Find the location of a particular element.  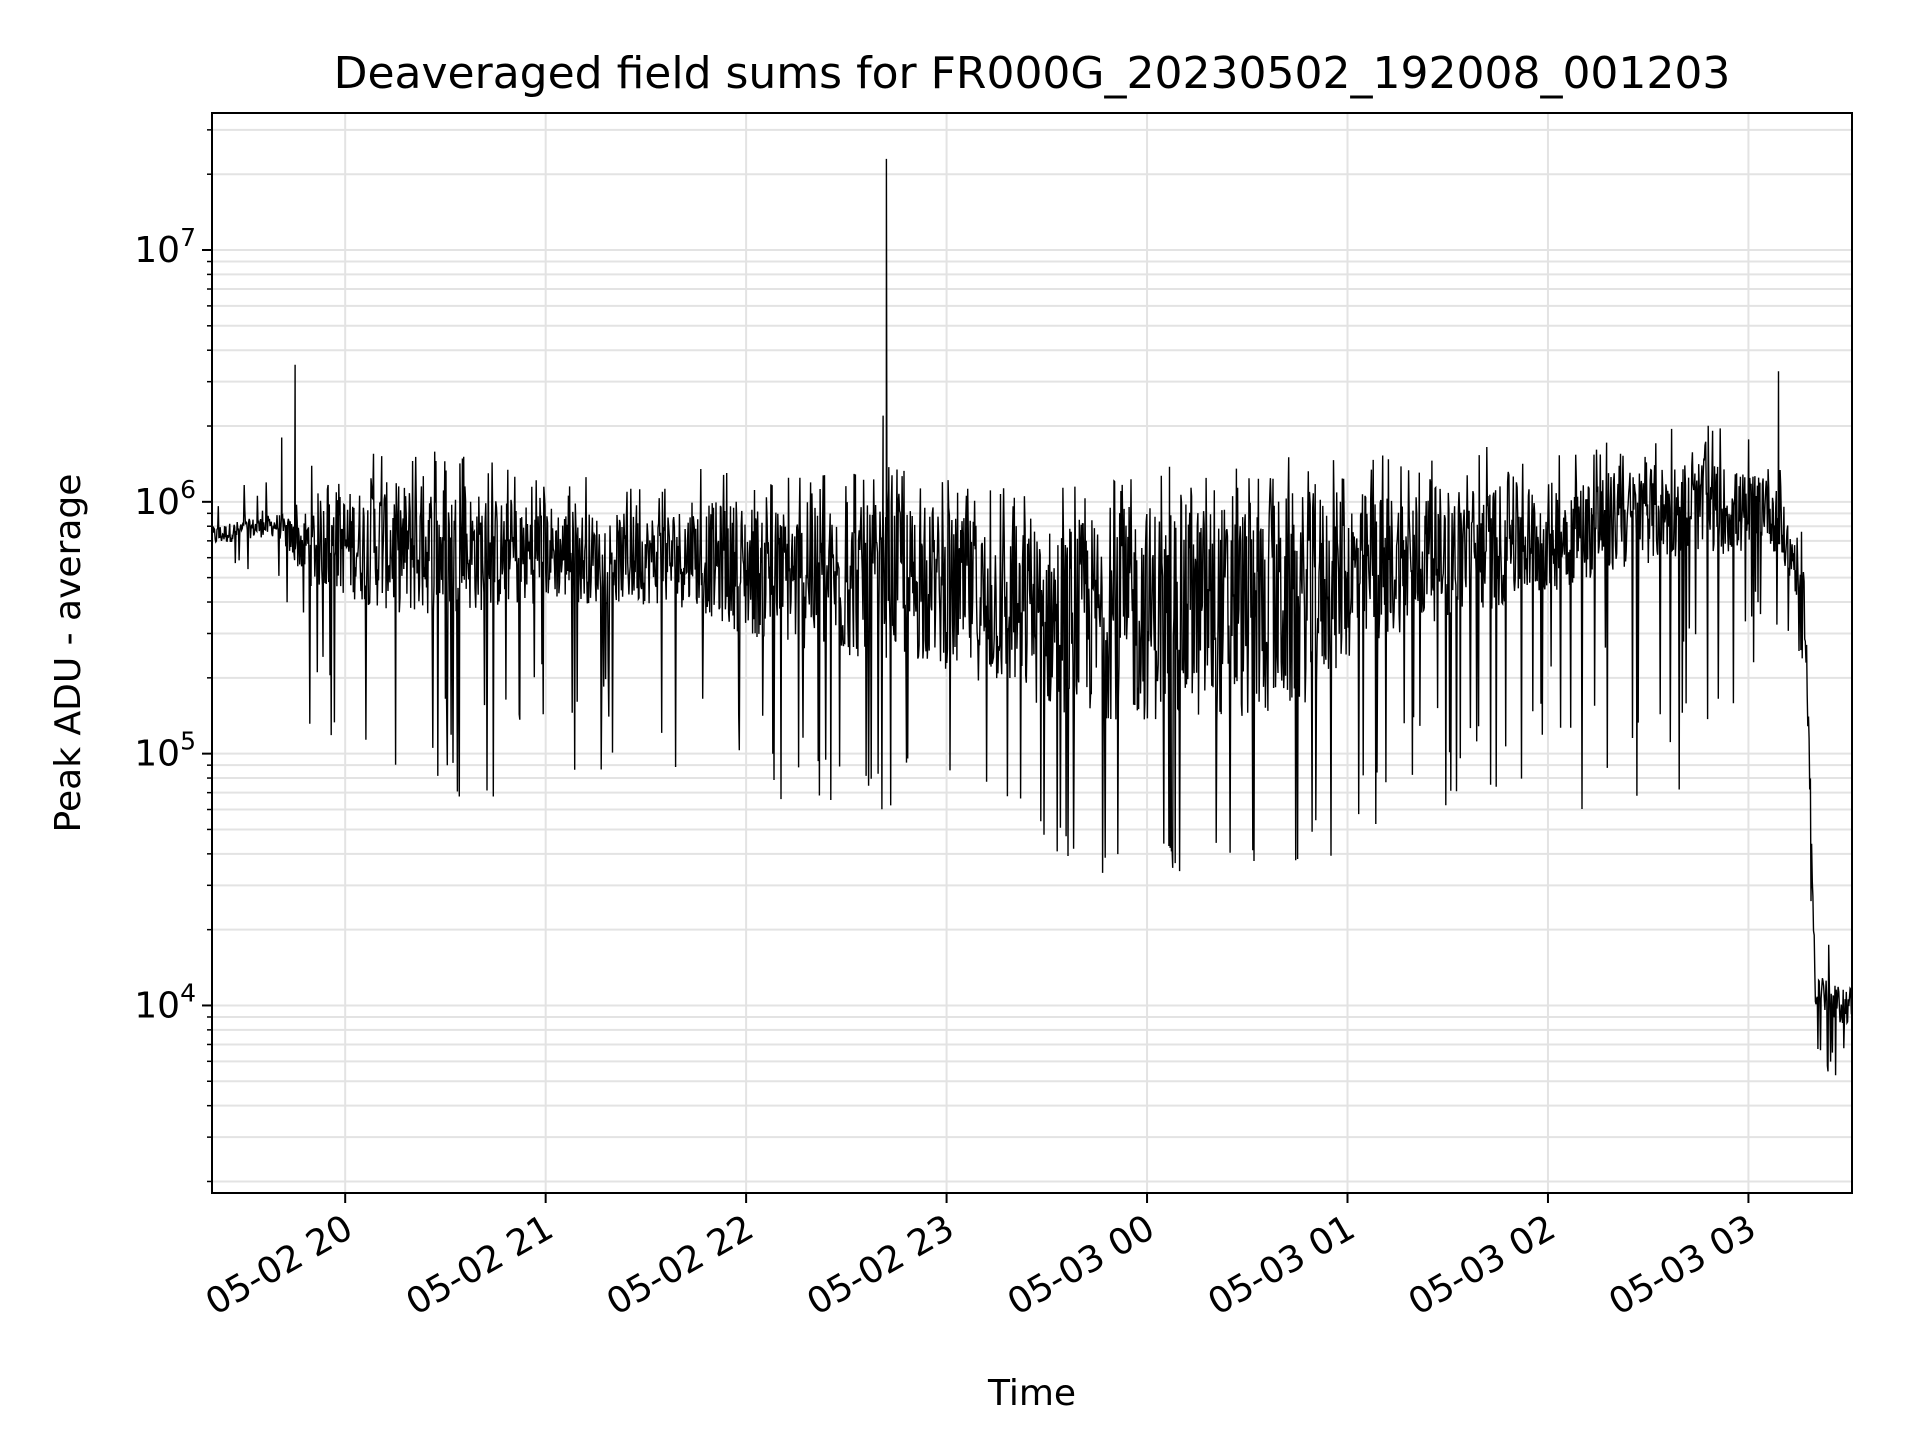

y-tick-exponent: 7 is located at coordinates (188, 237).